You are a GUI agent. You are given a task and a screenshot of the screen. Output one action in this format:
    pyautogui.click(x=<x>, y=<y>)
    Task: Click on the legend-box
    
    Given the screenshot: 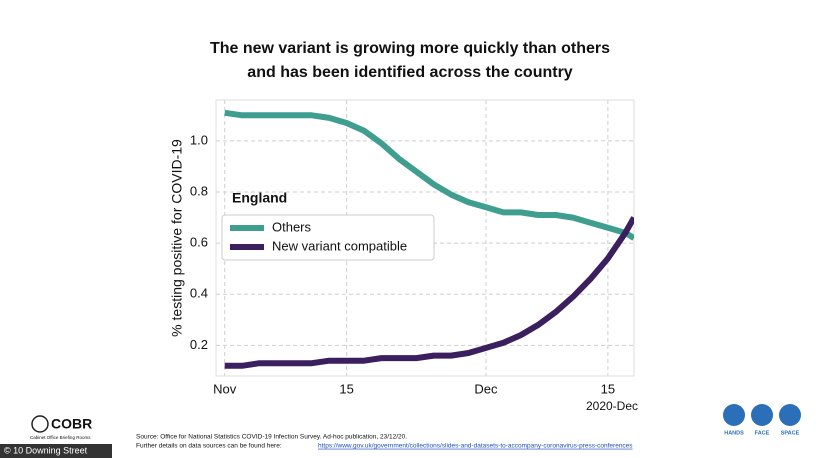 What is the action you would take?
    pyautogui.click(x=328, y=237)
    